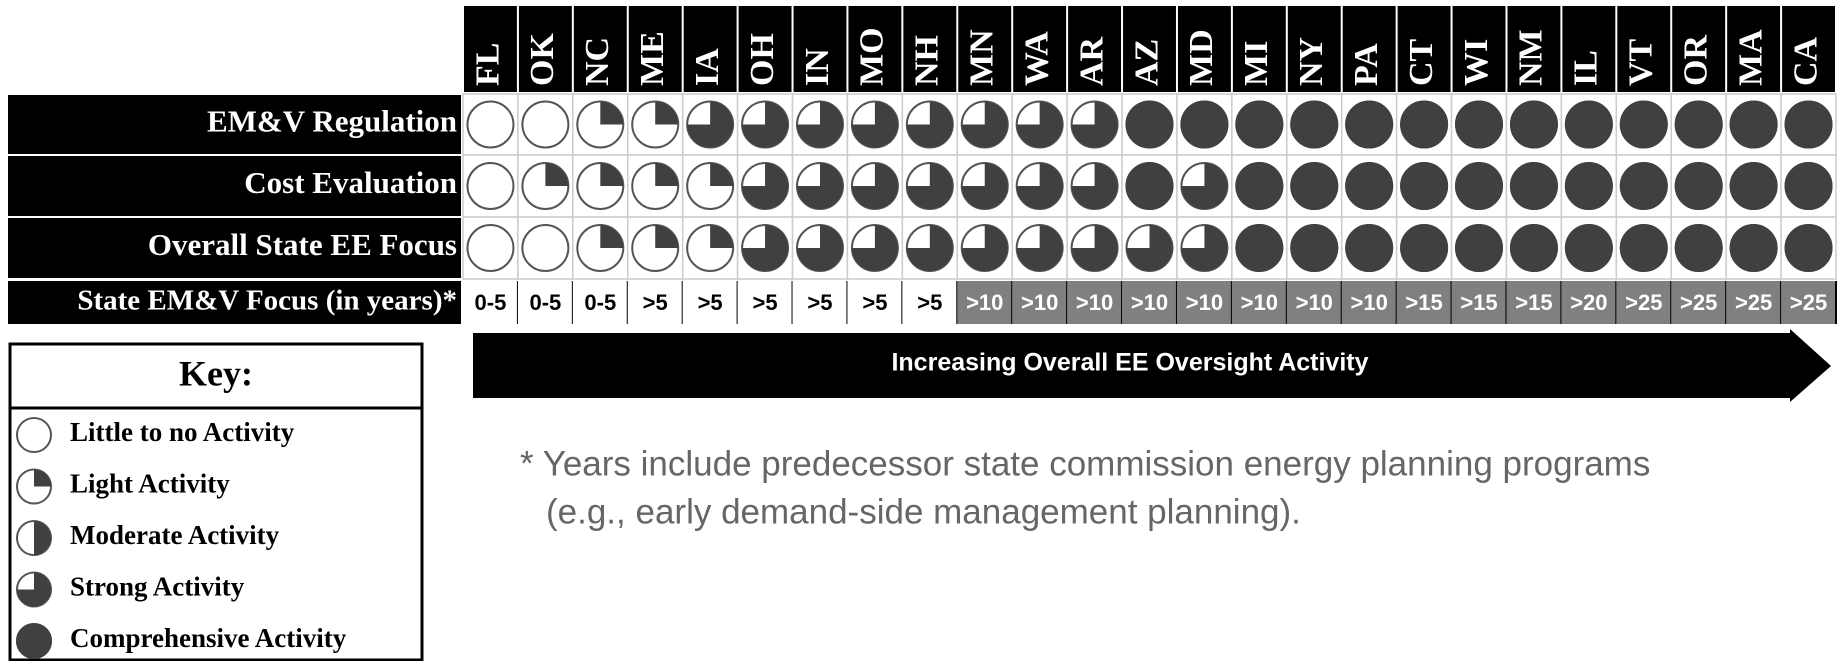  What do you see at coordinates (1531, 57) in the screenshot?
I see `state-header: NM` at bounding box center [1531, 57].